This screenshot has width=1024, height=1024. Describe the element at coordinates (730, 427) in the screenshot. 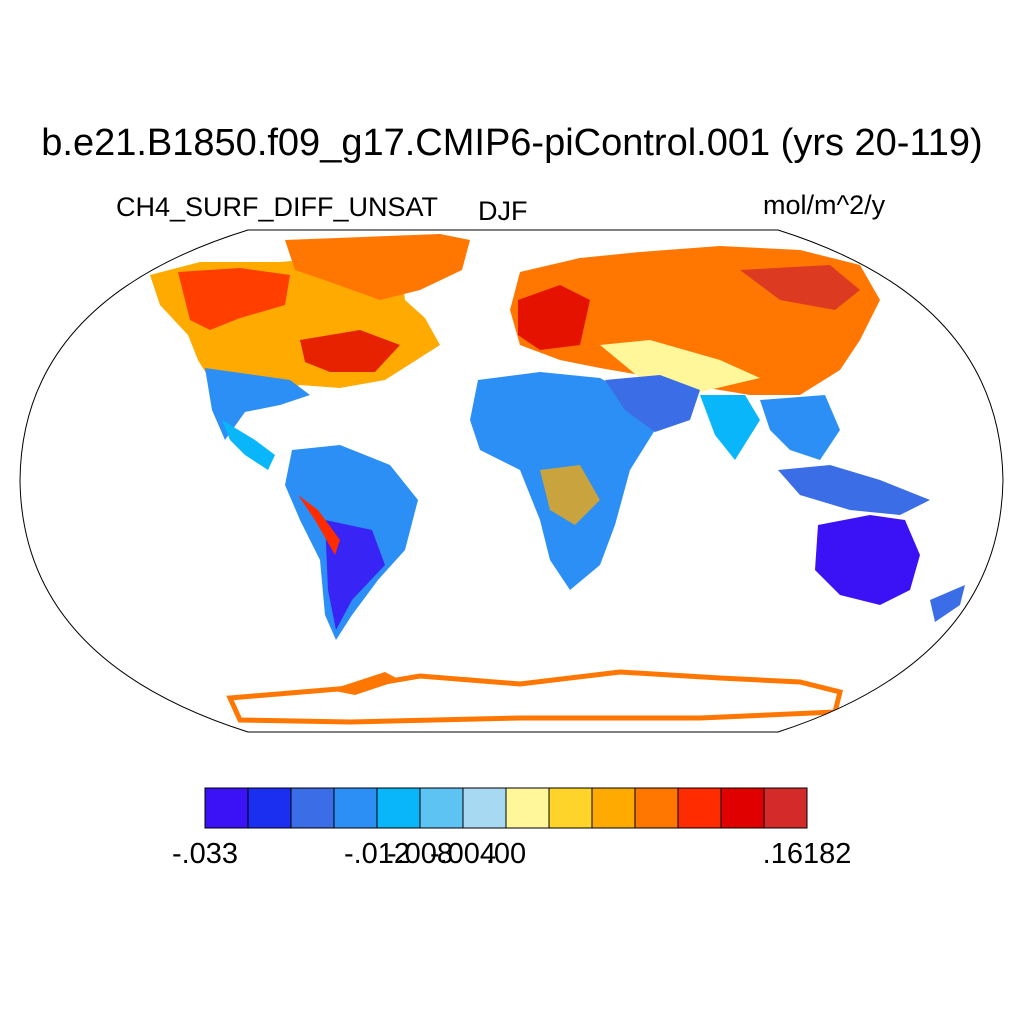

I see `india-land` at that location.